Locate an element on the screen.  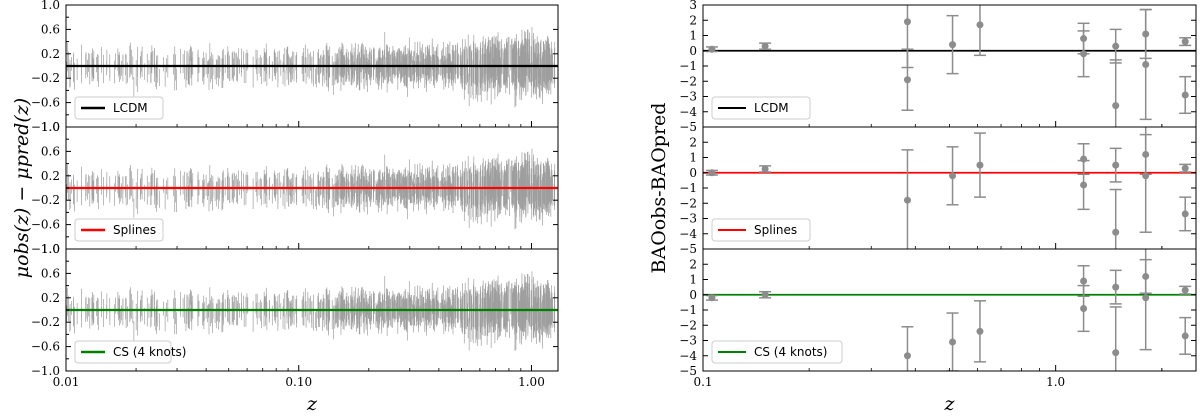
legend-label: LCDM is located at coordinates (130, 108).